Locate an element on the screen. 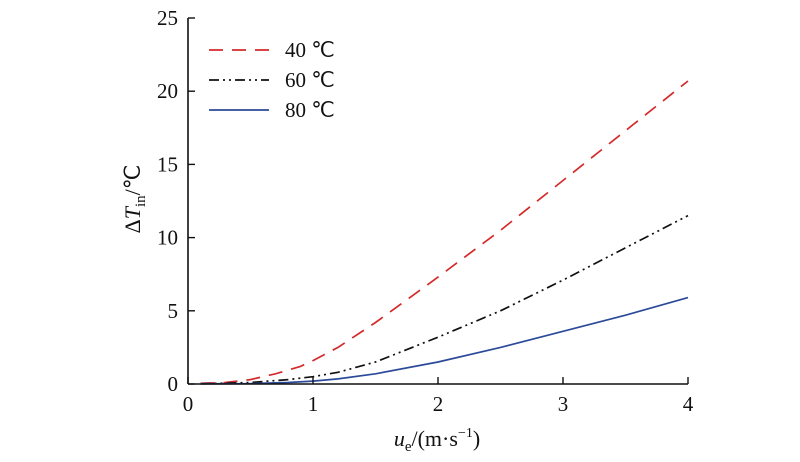 The height and width of the screenshot is (462, 800). legend-label-2: 60 ℃ is located at coordinates (310, 80).